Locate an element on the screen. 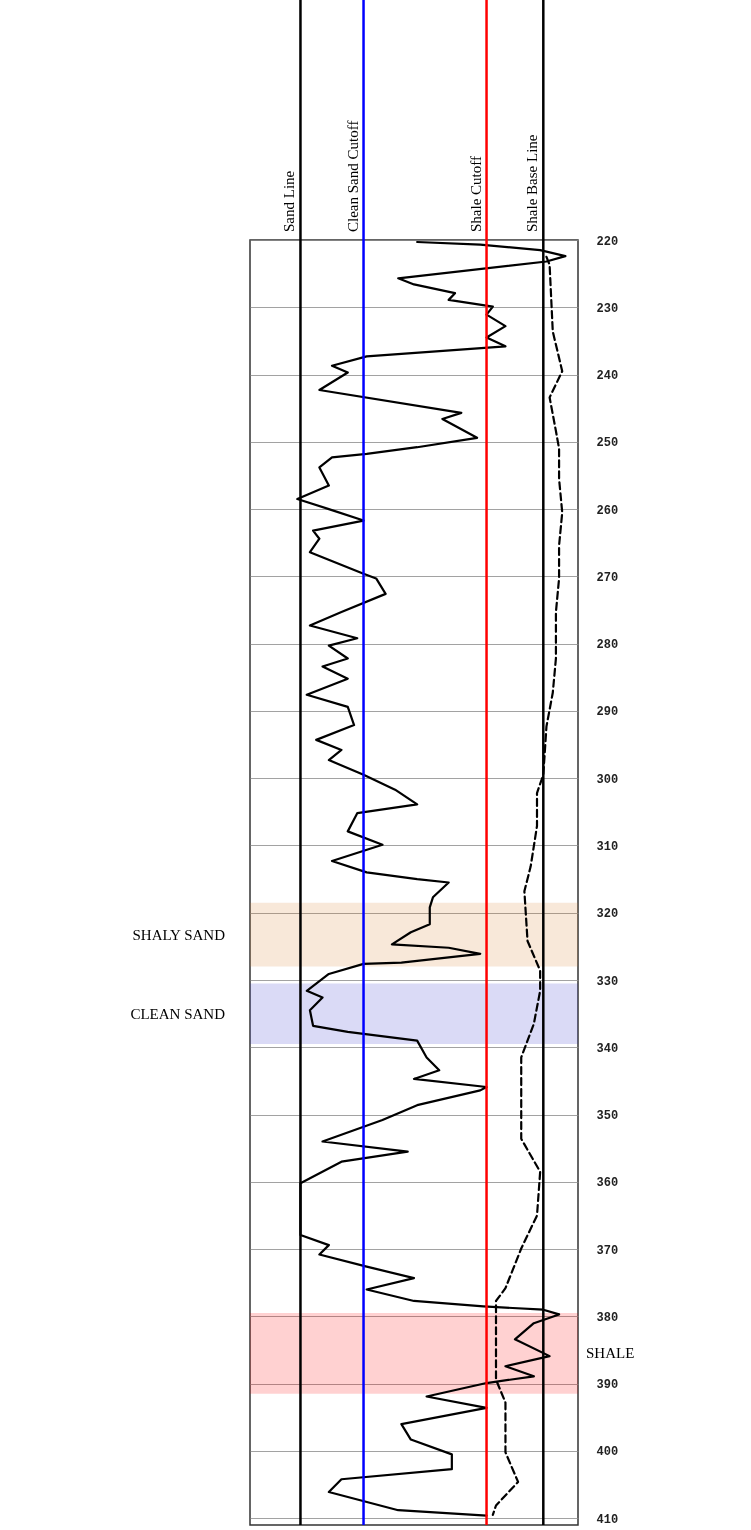 Image resolution: width=751 pixels, height=1530 pixels. y-tick-label: 320 is located at coordinates (607, 914).